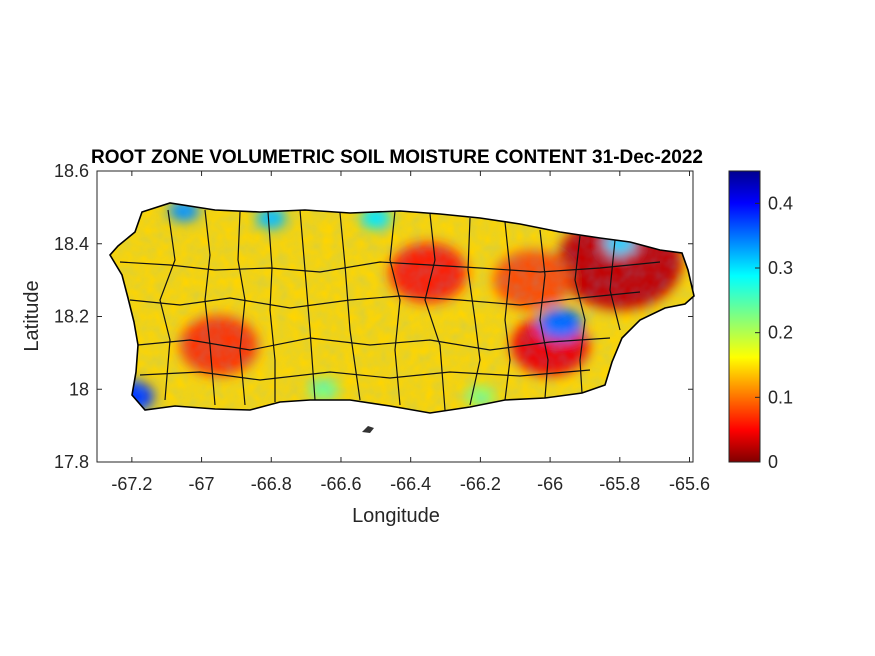 The image size is (875, 656). I want to click on colorbar-axis: 0 0.1 0.2 0.3 0.4, so click(774, 332).